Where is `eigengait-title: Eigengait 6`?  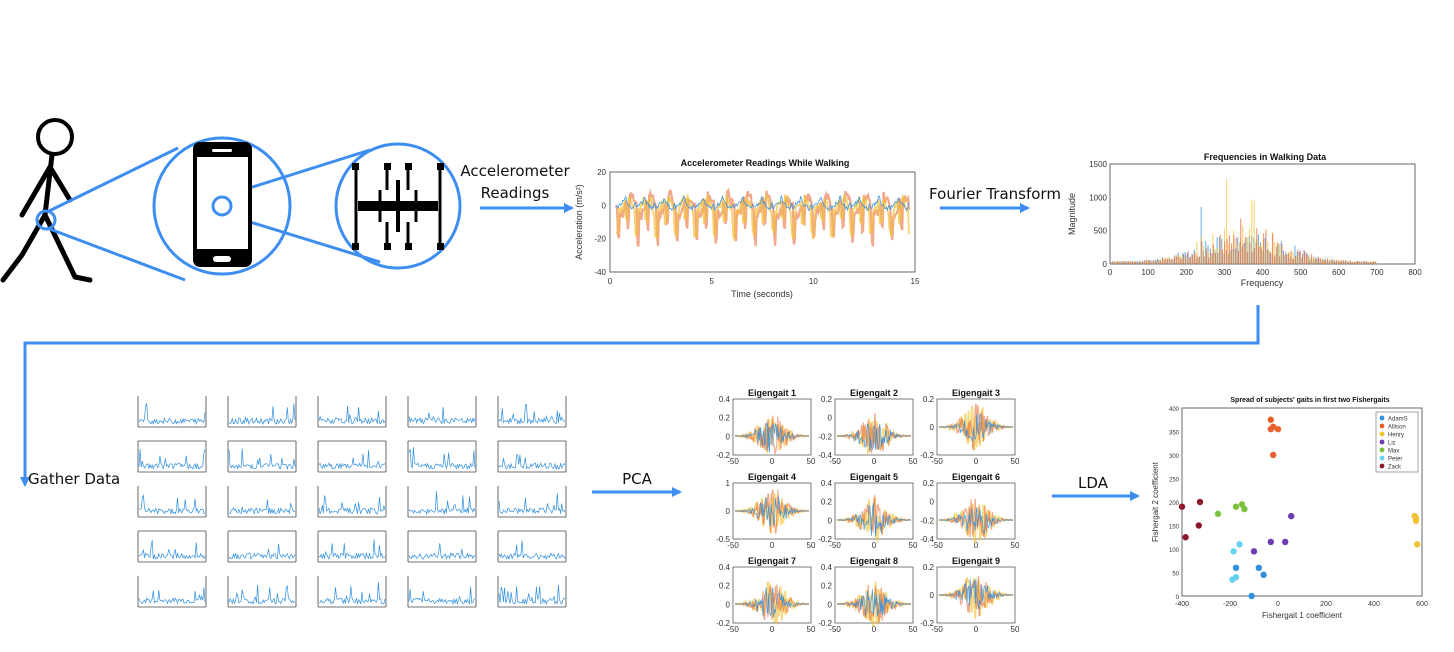
eigengait-title: Eigengait 6 is located at coordinates (976, 477).